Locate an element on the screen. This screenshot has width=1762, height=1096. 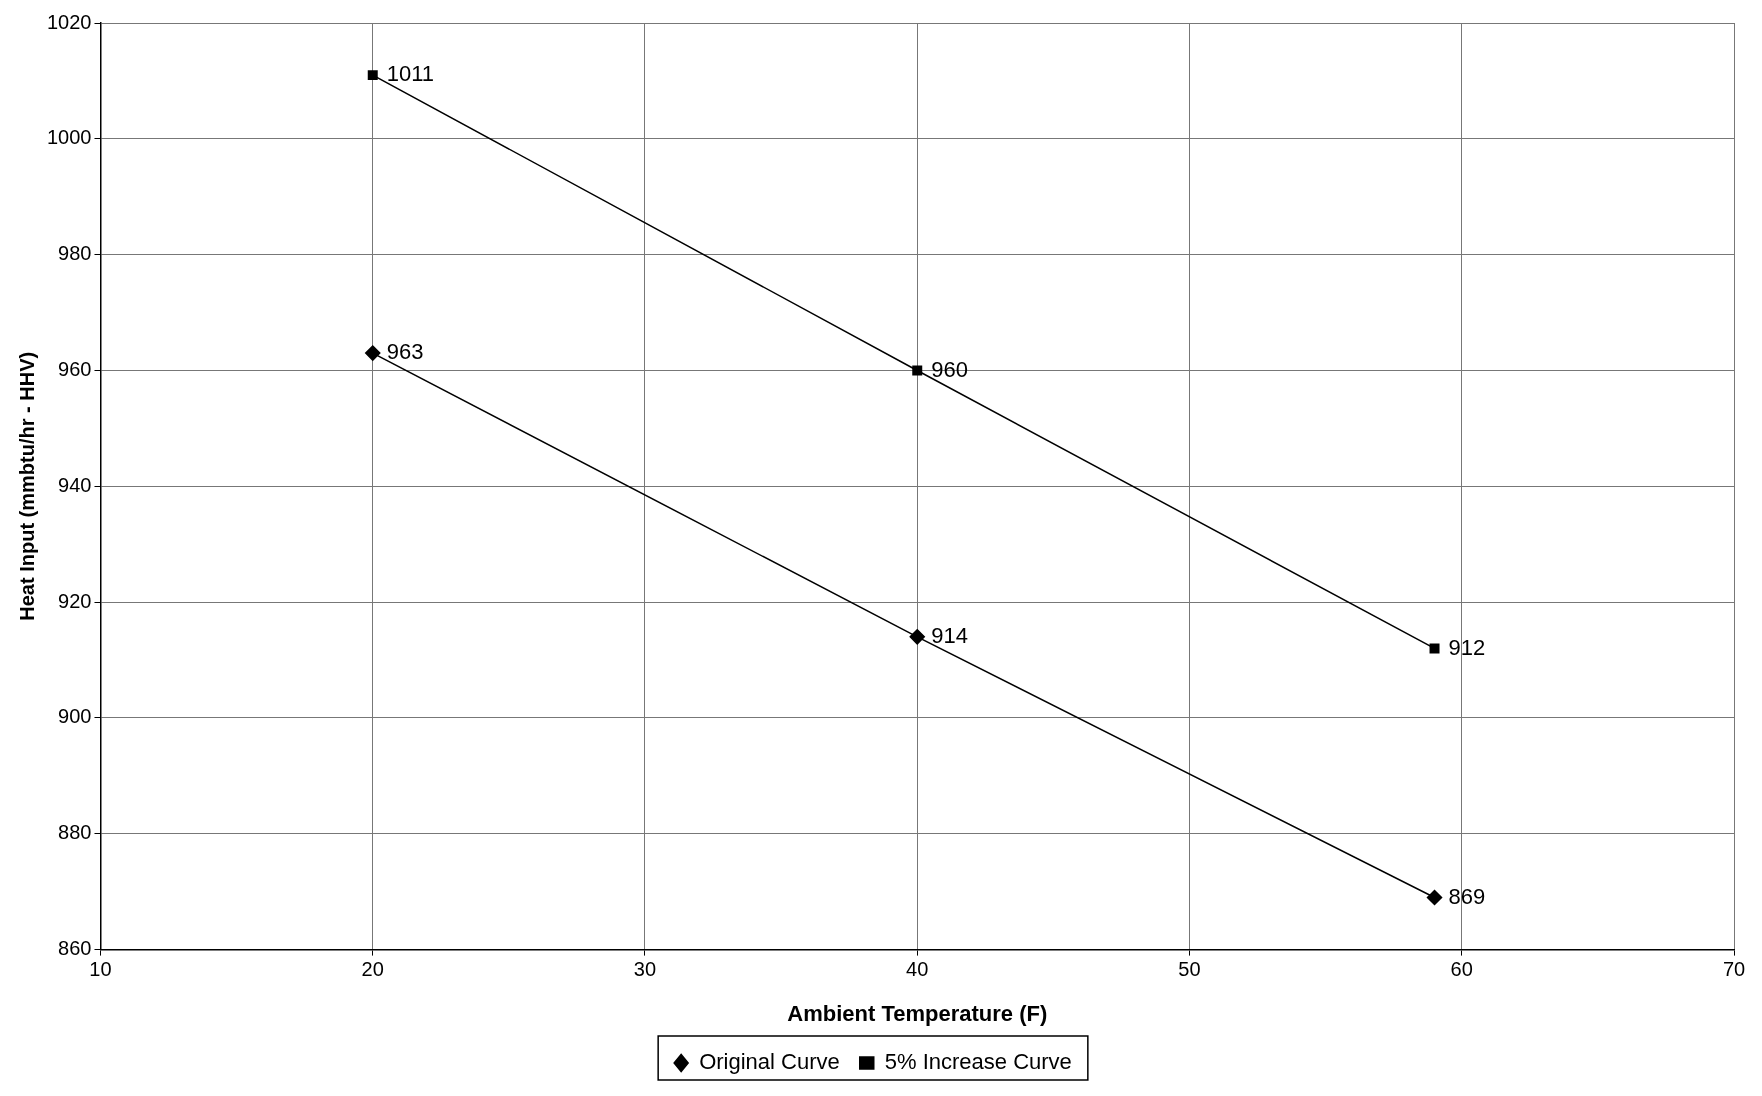
y-tick-label: 940 is located at coordinates (75, 484).